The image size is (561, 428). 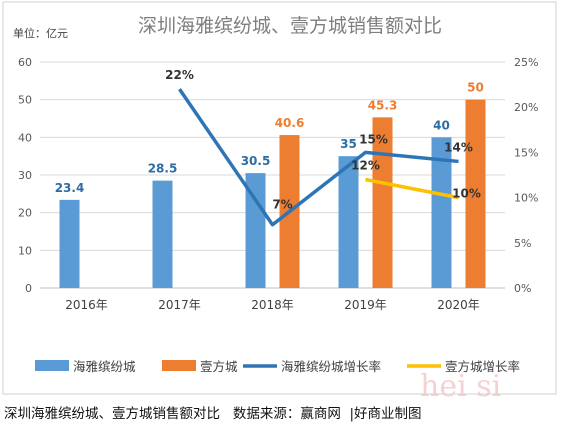 I want to click on line-value-label: 15%, so click(x=373, y=139).